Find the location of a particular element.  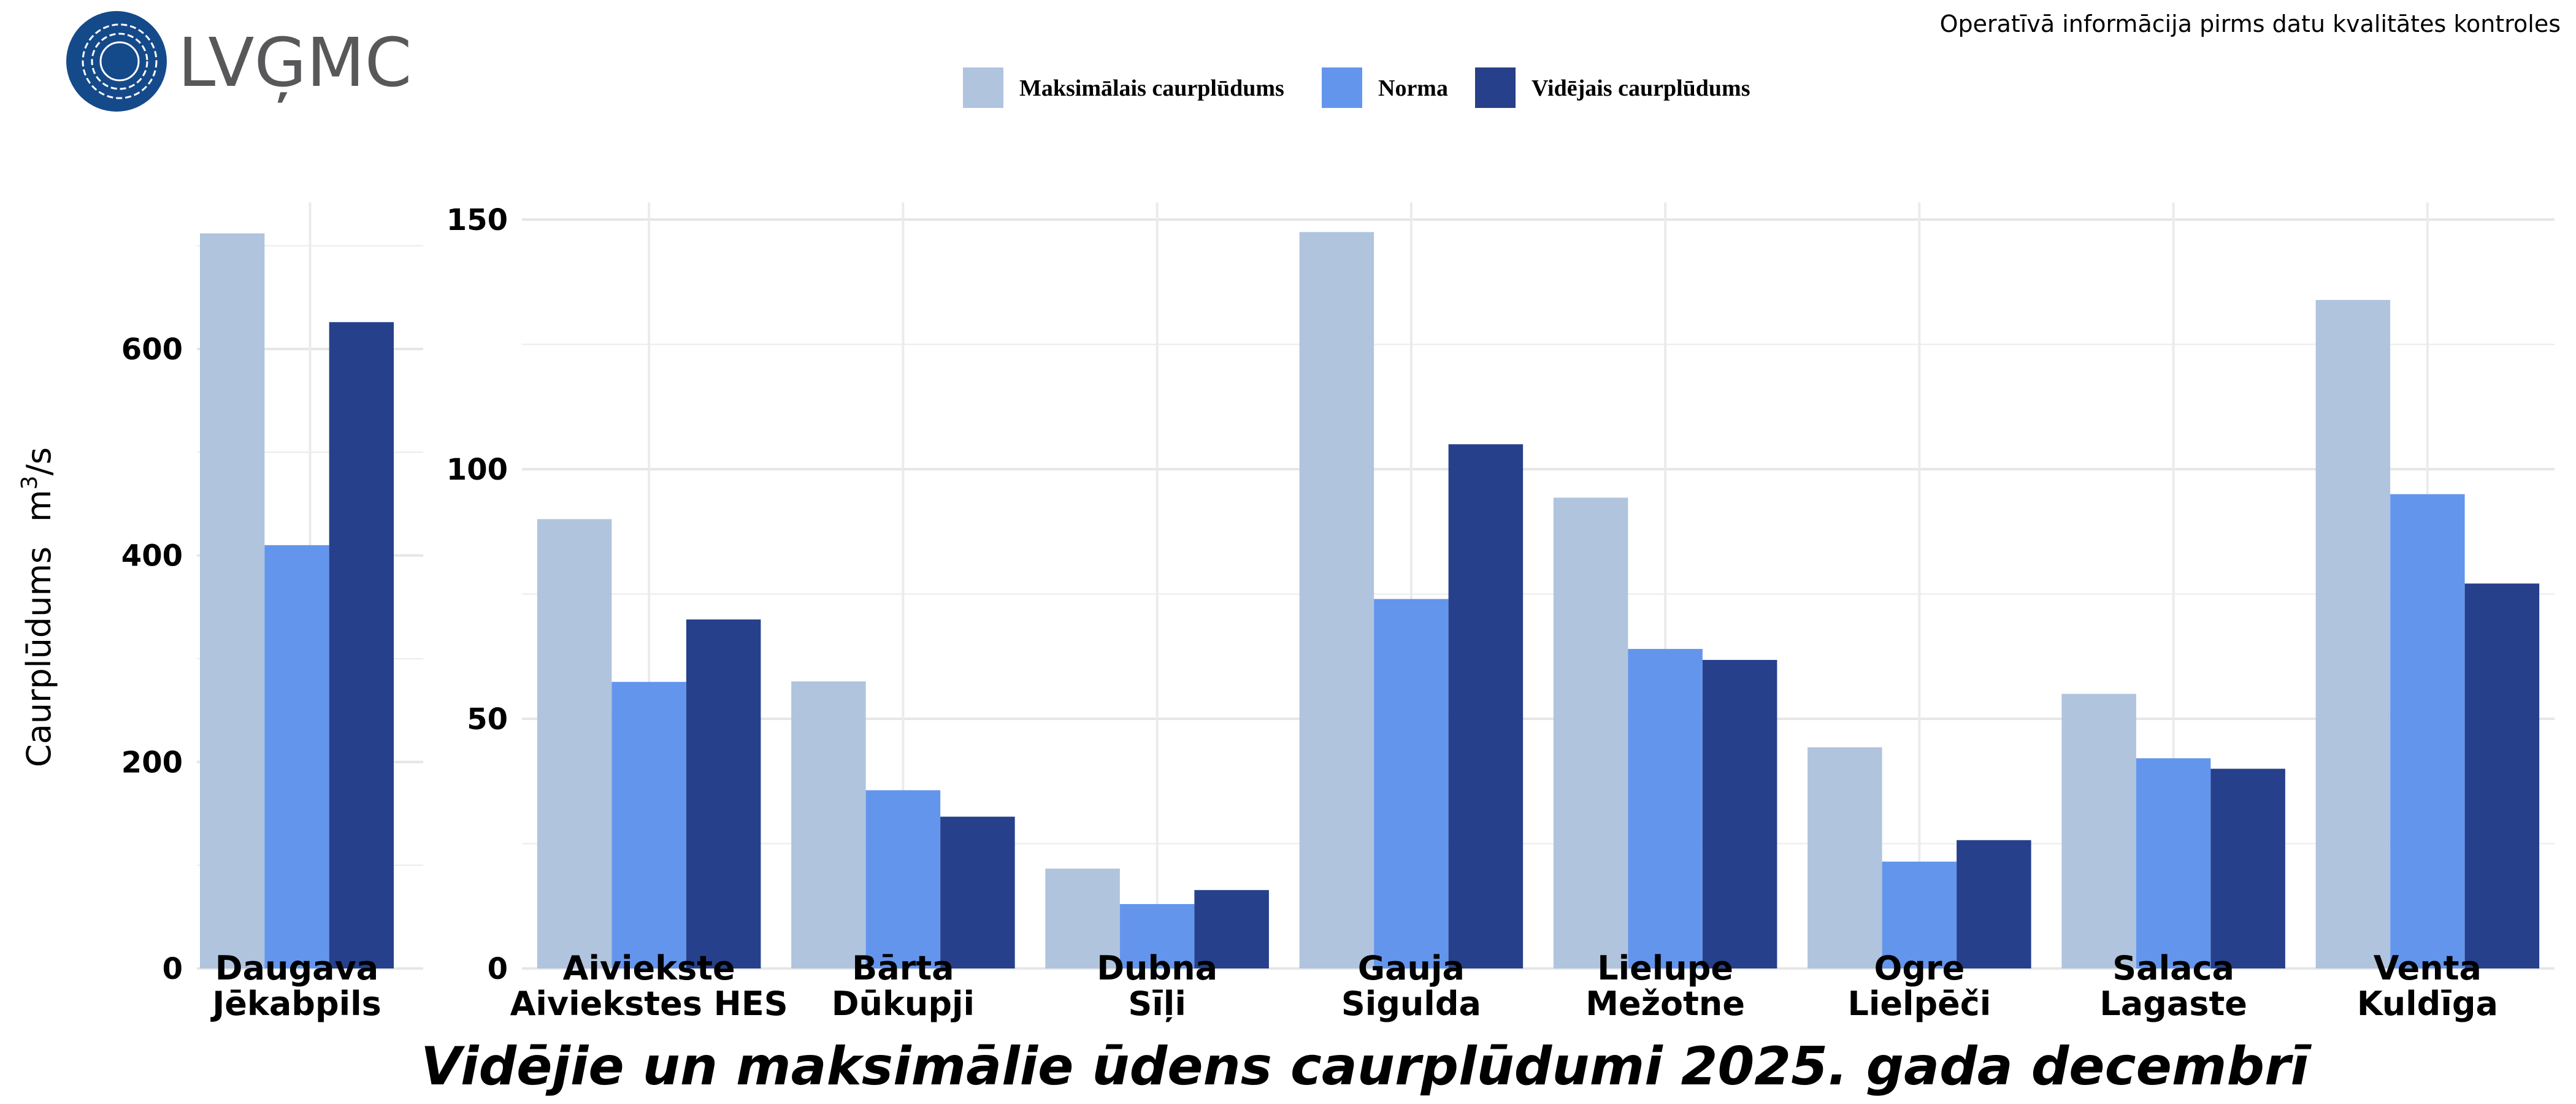

logo: LVĢMC is located at coordinates (239, 61).